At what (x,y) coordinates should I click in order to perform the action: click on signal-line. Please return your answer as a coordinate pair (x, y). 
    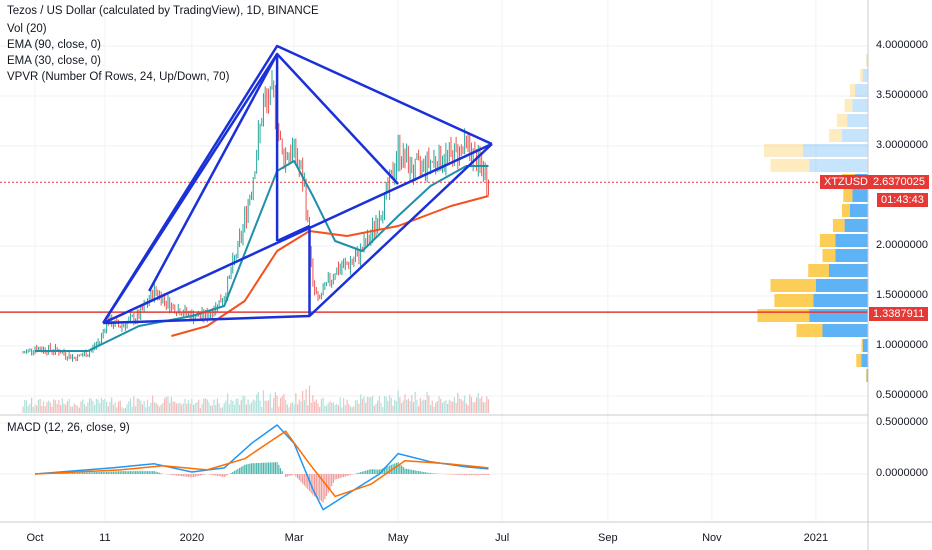
    Looking at the image, I should click on (261, 464).